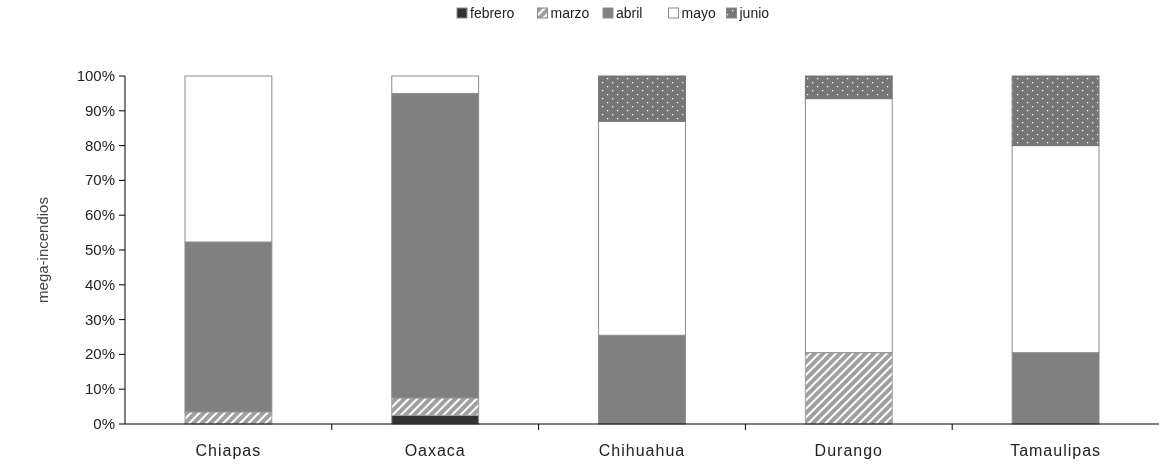 The image size is (1169, 470). Describe the element at coordinates (435, 450) in the screenshot. I see `x-tick-label: Oaxaca` at that location.